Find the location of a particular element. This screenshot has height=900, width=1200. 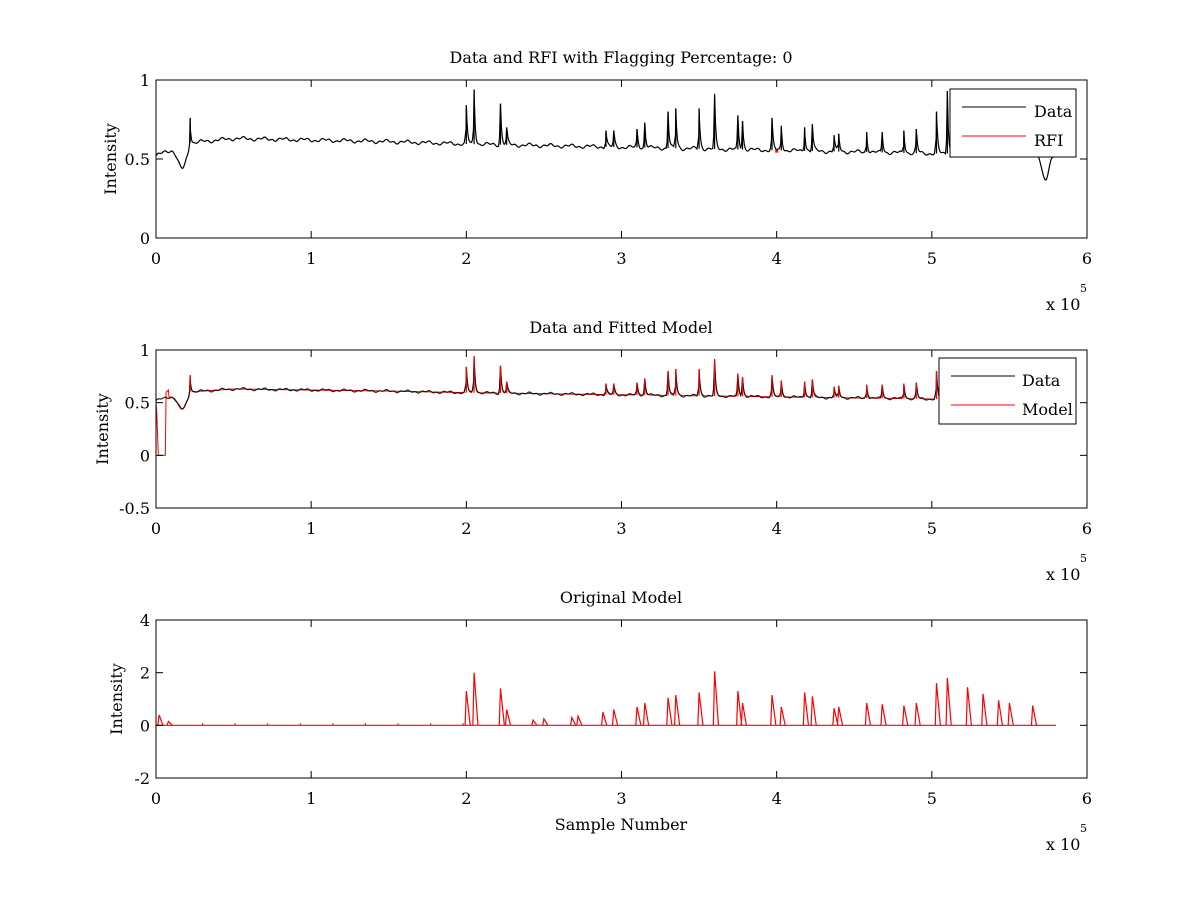

legend: Data Model is located at coordinates (1007, 391).